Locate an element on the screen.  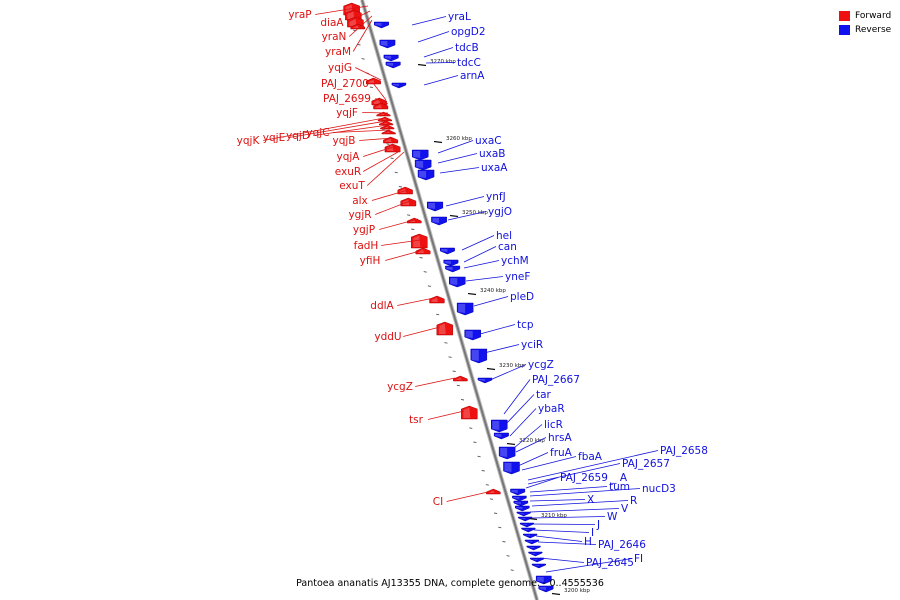
reverse-gene-label: hrsA is located at coordinates (560, 438).